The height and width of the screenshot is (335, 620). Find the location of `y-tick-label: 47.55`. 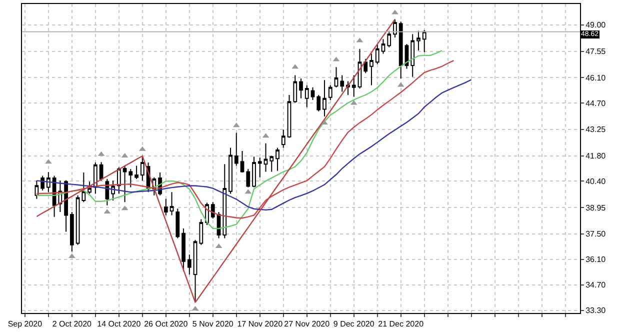

y-tick-label: 47.55 is located at coordinates (596, 51).